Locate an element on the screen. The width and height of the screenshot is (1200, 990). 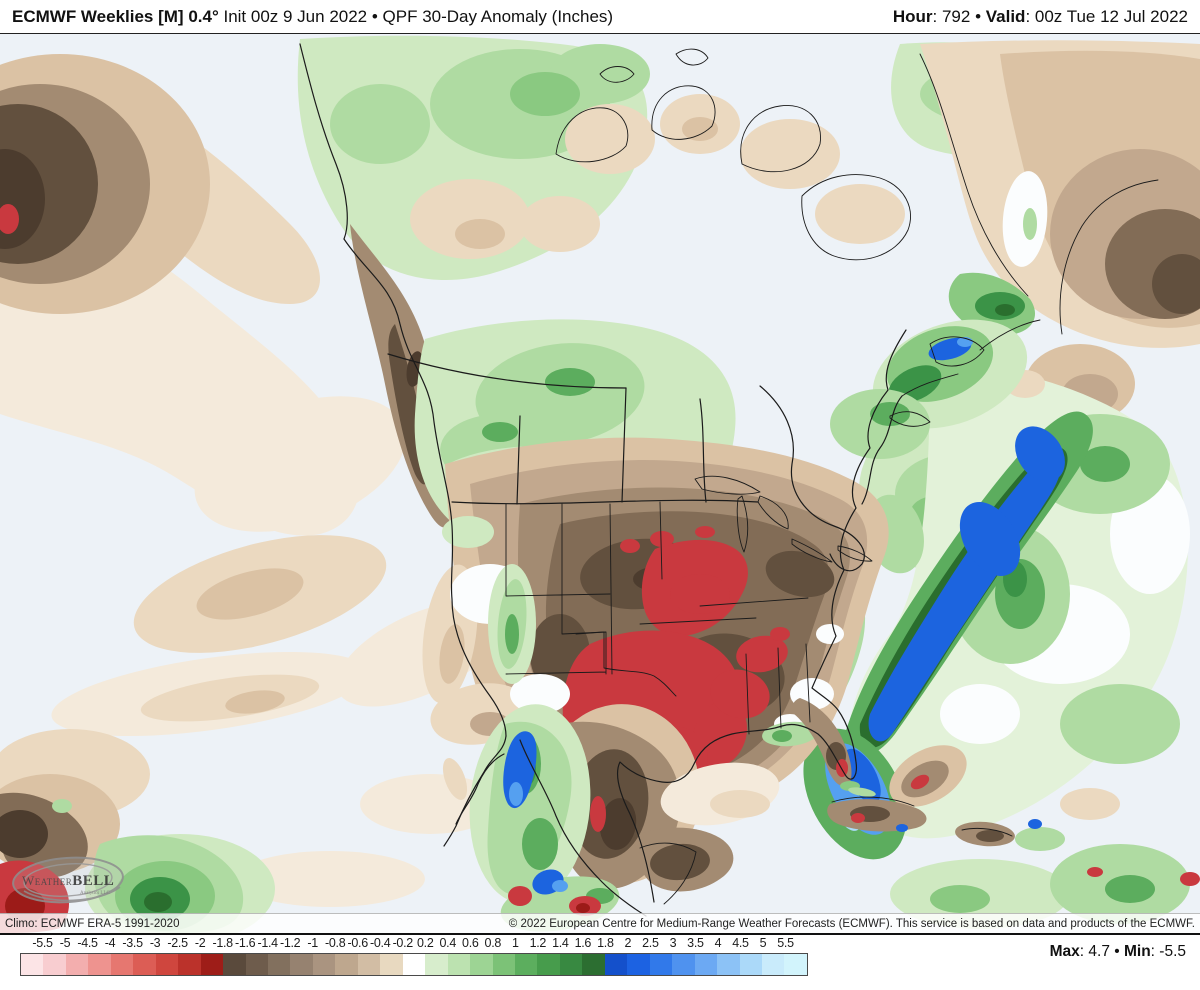
colorbar-tick-label: -0.8 is located at coordinates (335, 943).